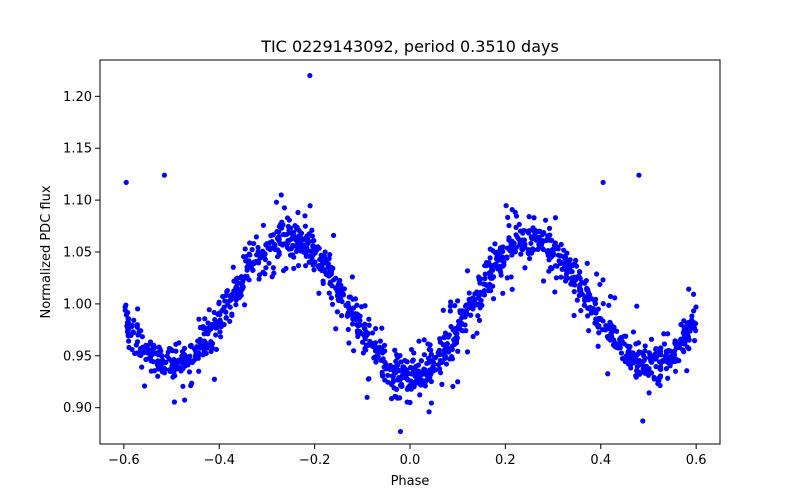  What do you see at coordinates (124, 460) in the screenshot?
I see `x-tick-label: −0.6` at bounding box center [124, 460].